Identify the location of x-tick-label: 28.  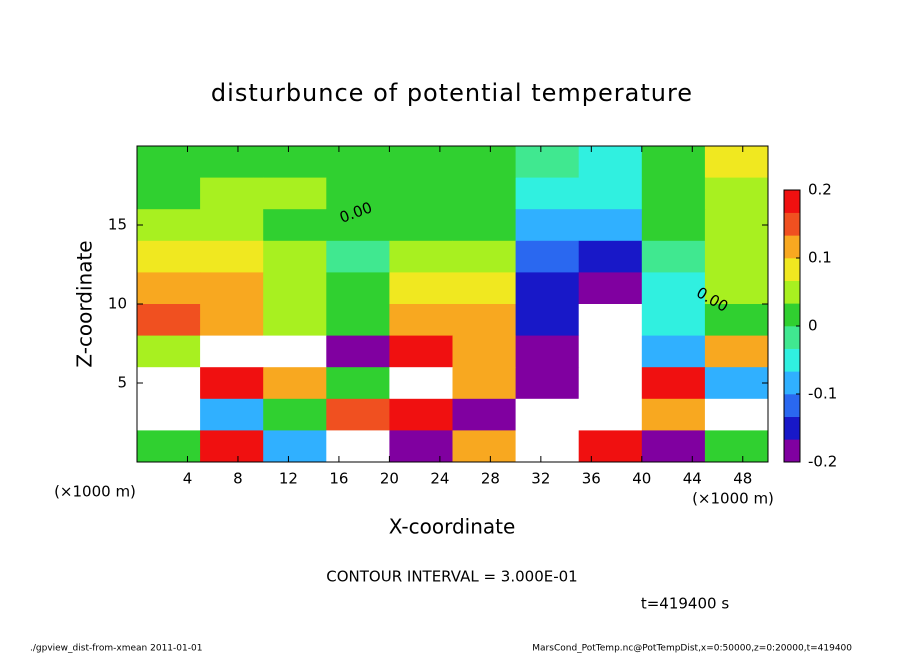
(490, 479).